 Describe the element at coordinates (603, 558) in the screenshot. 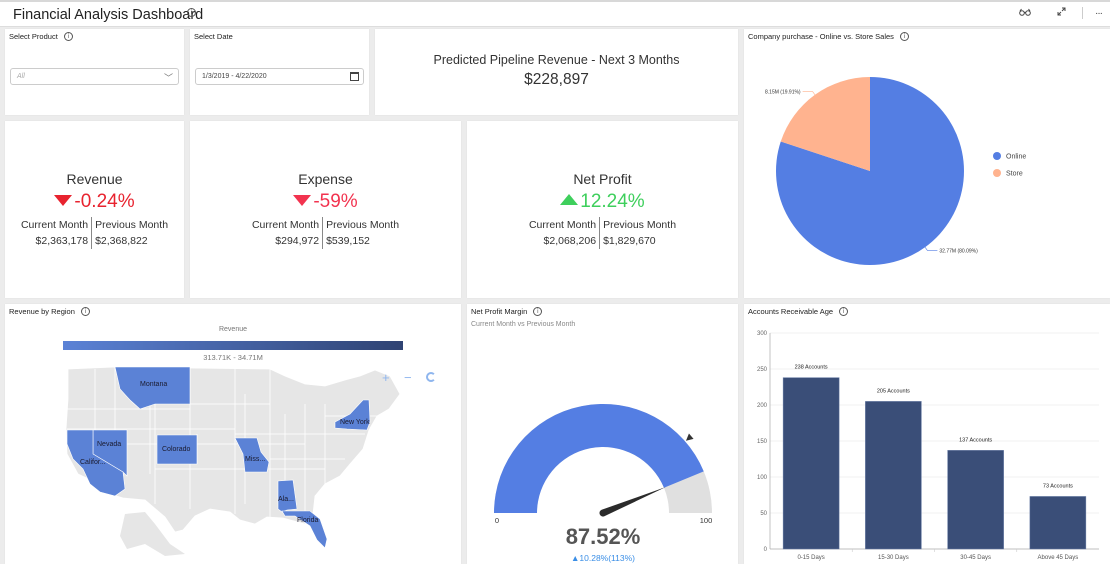

I see `gauge-delta-label: ▲10.28%(113%)` at that location.